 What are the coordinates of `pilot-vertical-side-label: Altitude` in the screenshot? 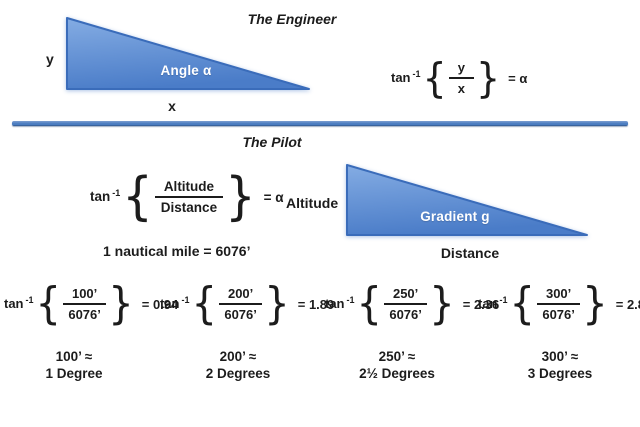 It's located at (312, 203).